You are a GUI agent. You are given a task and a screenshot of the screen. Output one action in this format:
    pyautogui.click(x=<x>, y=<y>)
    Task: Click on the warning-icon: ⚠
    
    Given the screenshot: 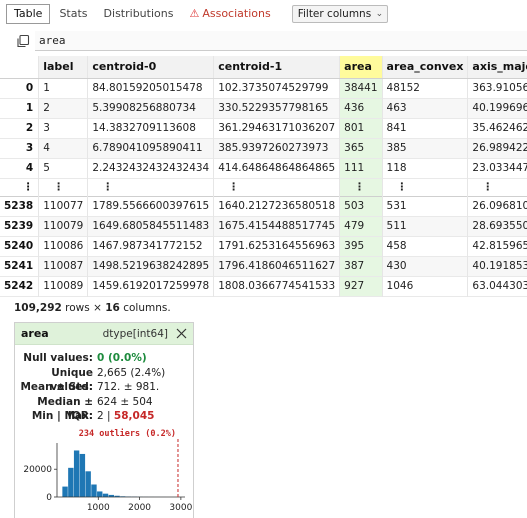 What is the action you would take?
    pyautogui.click(x=194, y=13)
    